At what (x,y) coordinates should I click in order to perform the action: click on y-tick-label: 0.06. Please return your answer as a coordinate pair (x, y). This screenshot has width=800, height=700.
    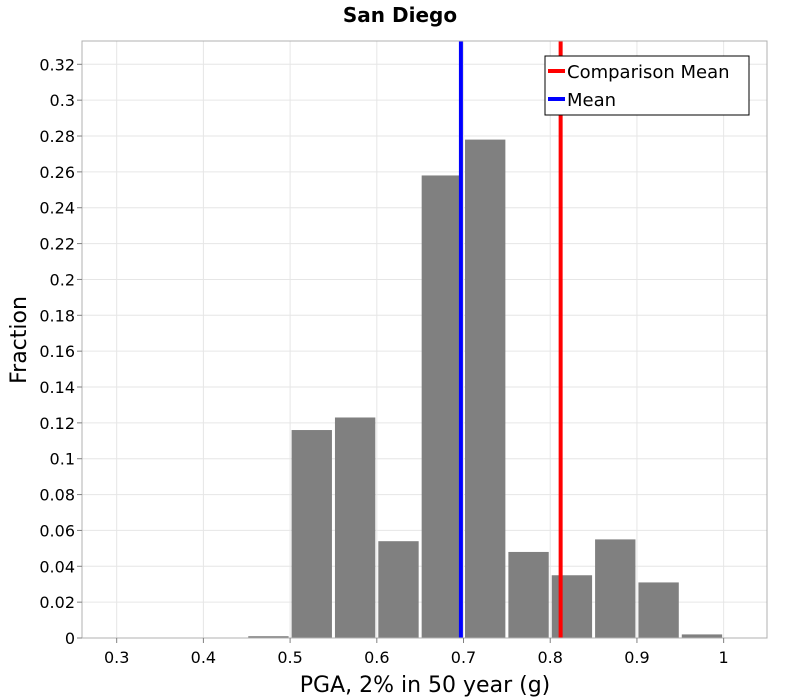
    Looking at the image, I should click on (57, 530).